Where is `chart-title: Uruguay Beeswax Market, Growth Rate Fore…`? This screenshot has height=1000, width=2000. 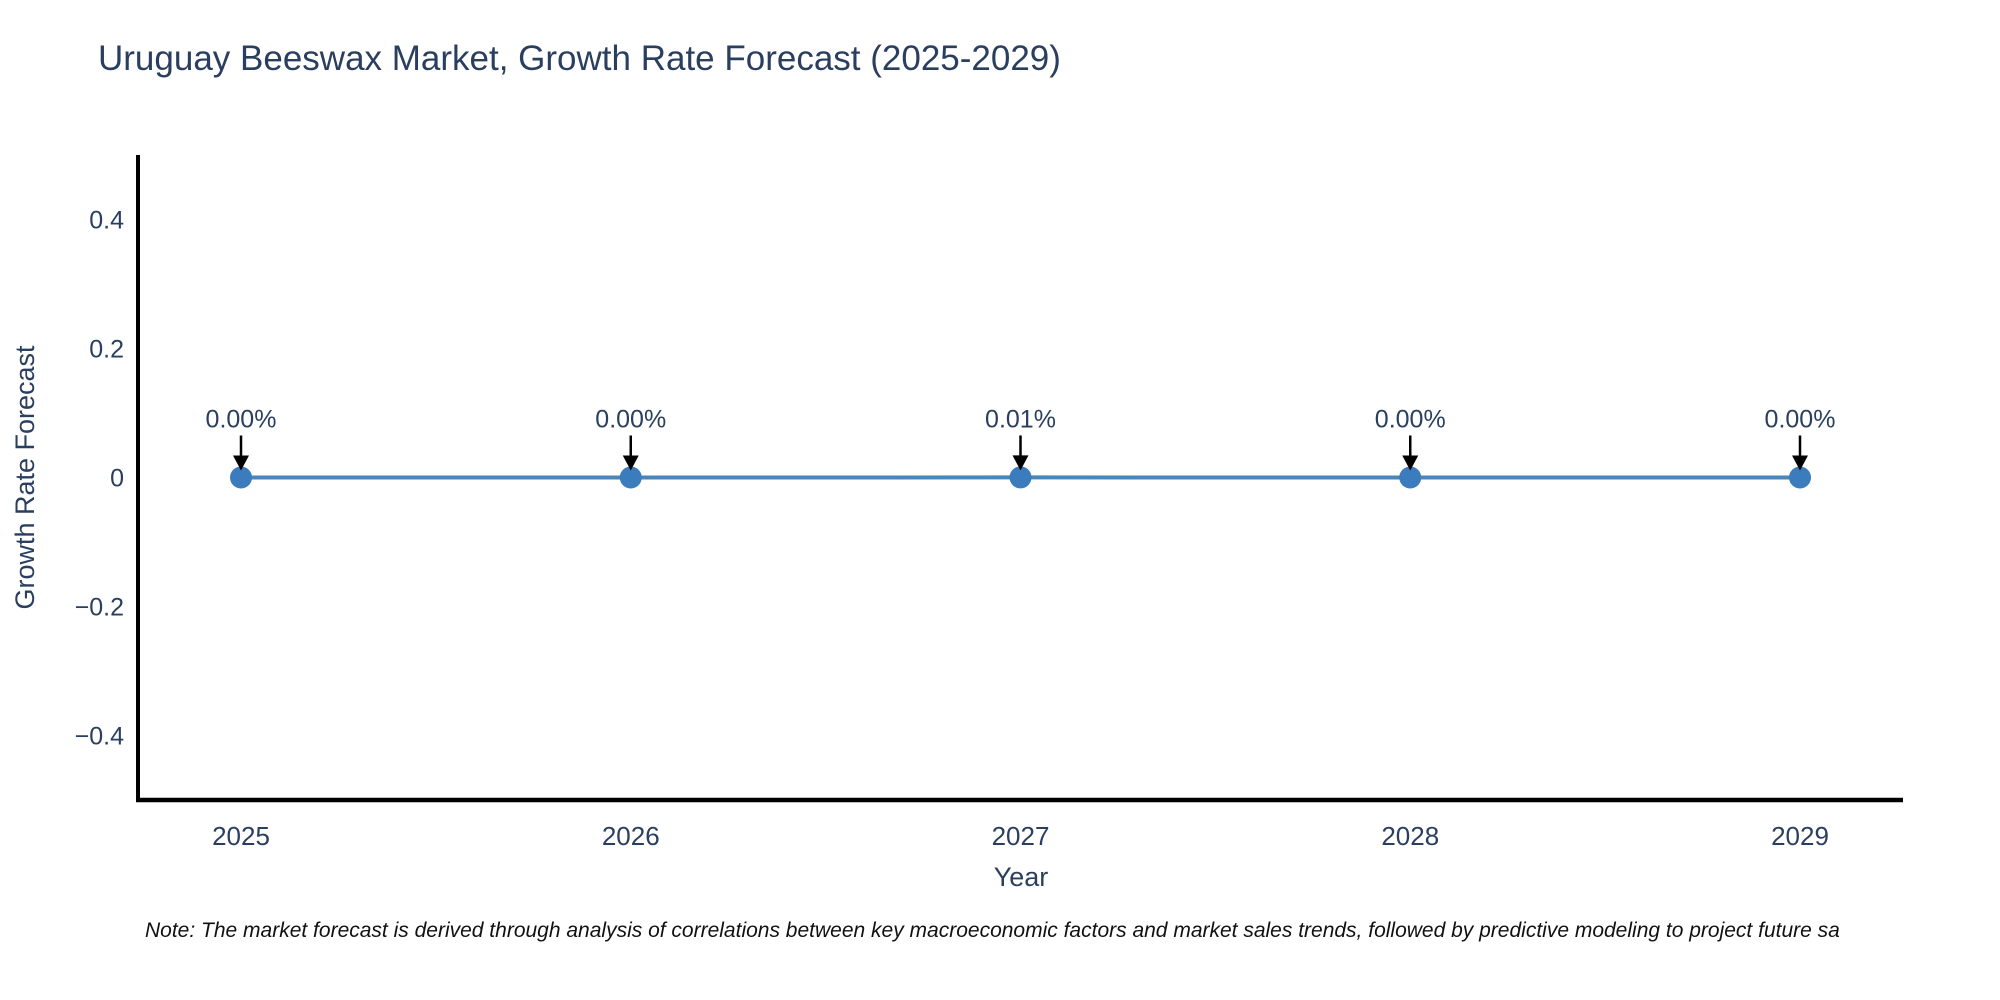
chart-title: Uruguay Beeswax Market, Growth Rate Fore… is located at coordinates (579, 58).